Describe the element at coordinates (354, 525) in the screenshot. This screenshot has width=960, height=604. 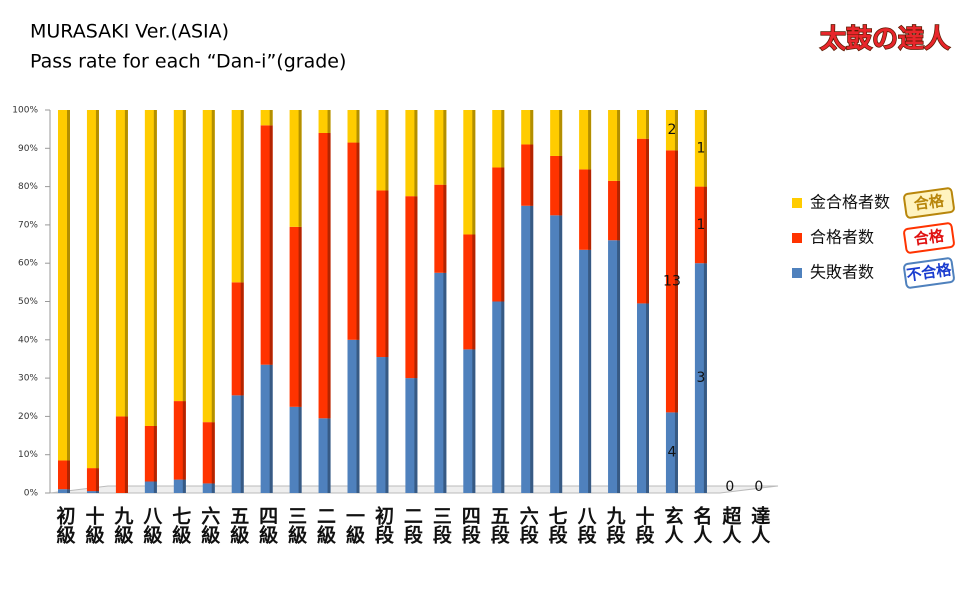
I see `x-tick-label: 一級` at that location.